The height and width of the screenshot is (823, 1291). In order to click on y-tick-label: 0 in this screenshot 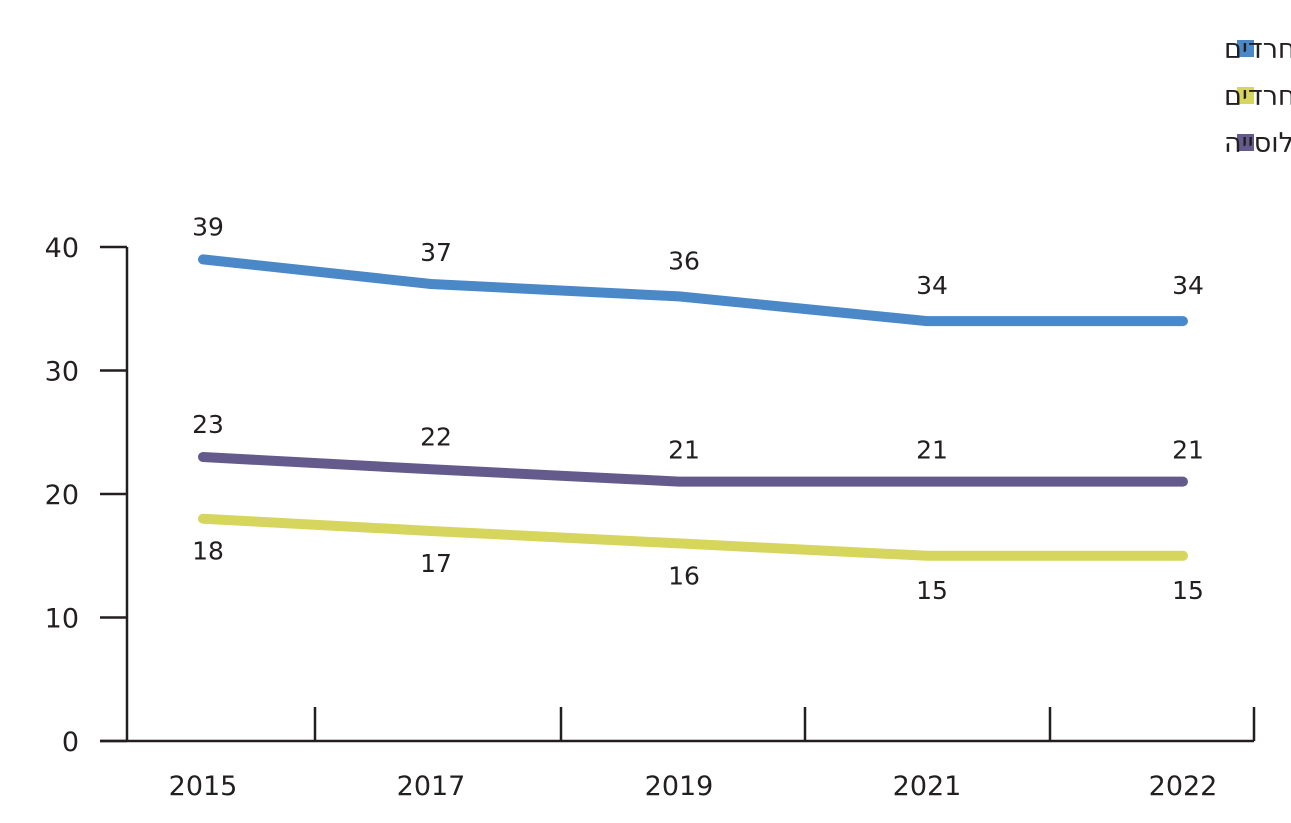, I will do `click(70, 742)`.